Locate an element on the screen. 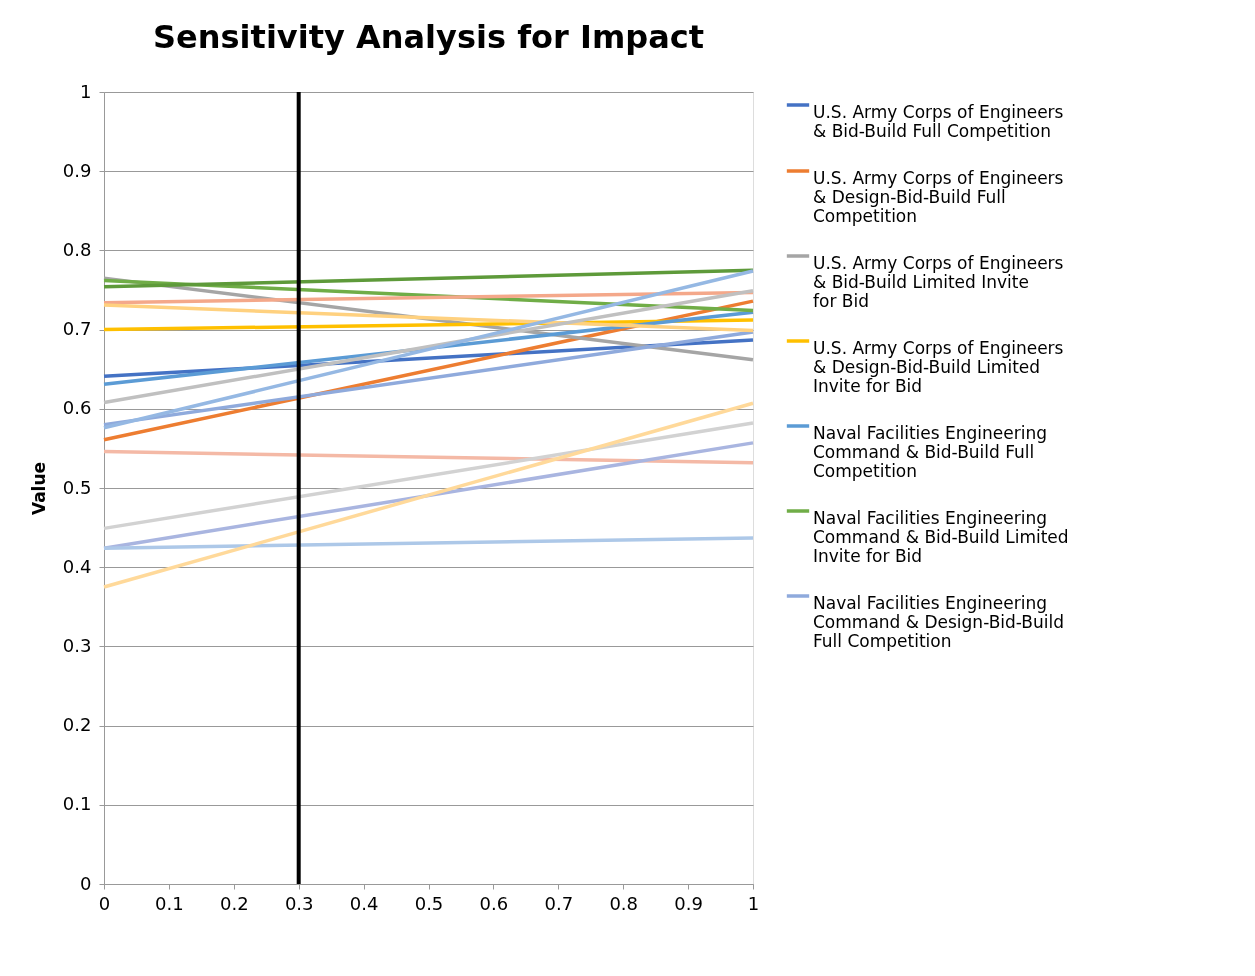  x-tick-label: 0.9 is located at coordinates (688, 903).